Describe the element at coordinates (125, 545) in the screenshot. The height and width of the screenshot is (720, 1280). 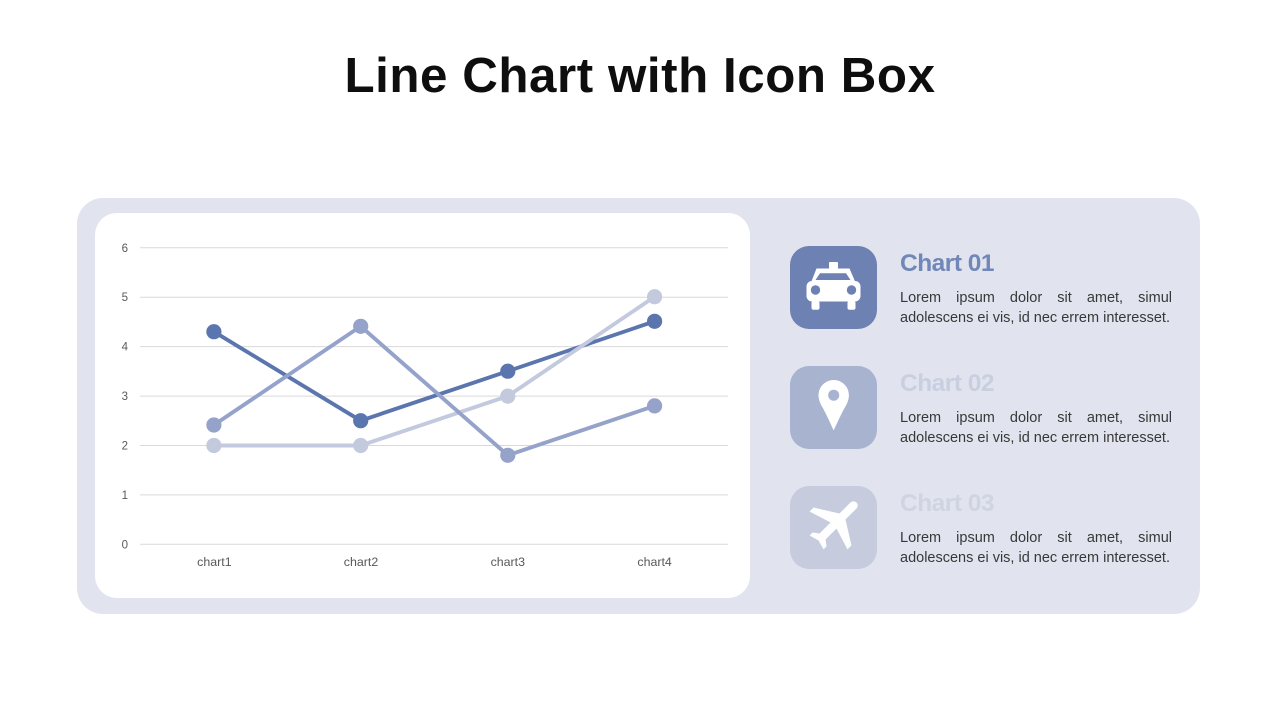
I see `svg-text: 0` at that location.